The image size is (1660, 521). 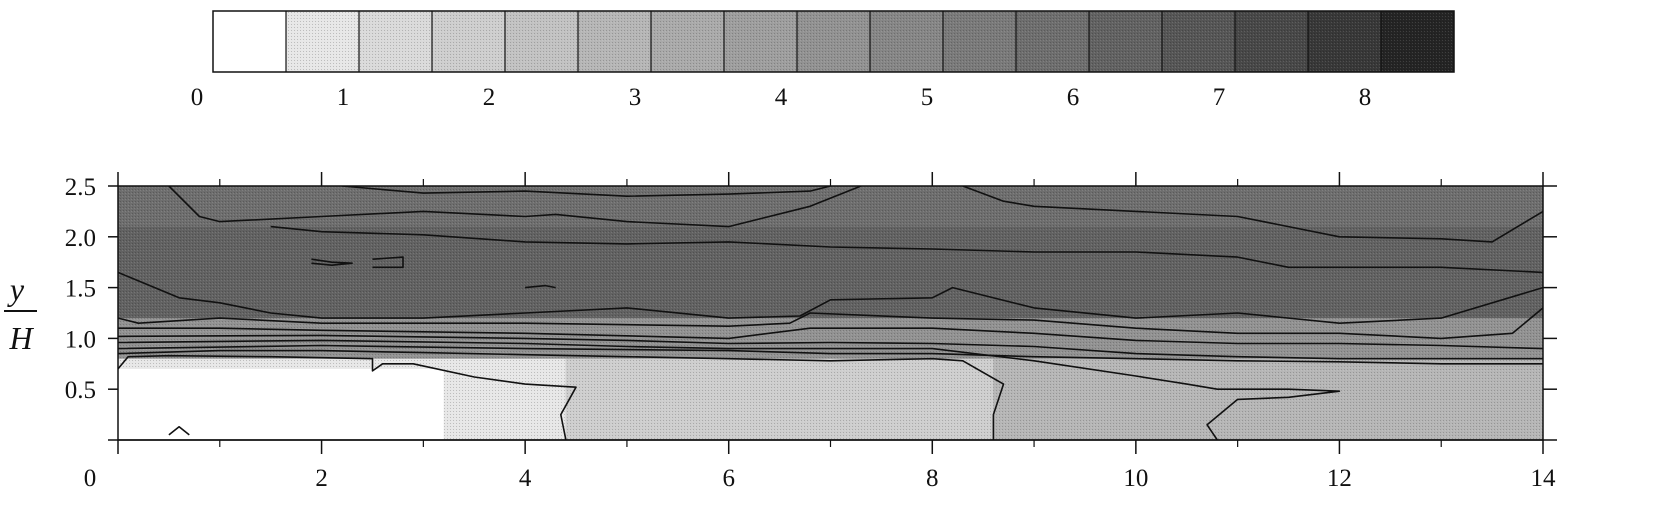 I want to click on field-right-low-texture, so click(x=1268, y=399).